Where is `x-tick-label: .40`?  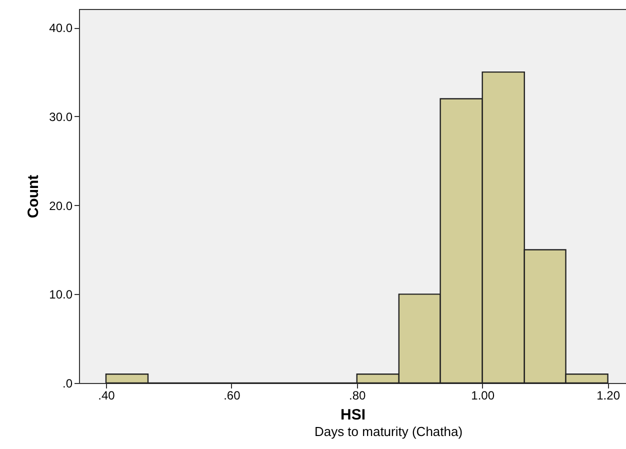
x-tick-label: .40 is located at coordinates (107, 395).